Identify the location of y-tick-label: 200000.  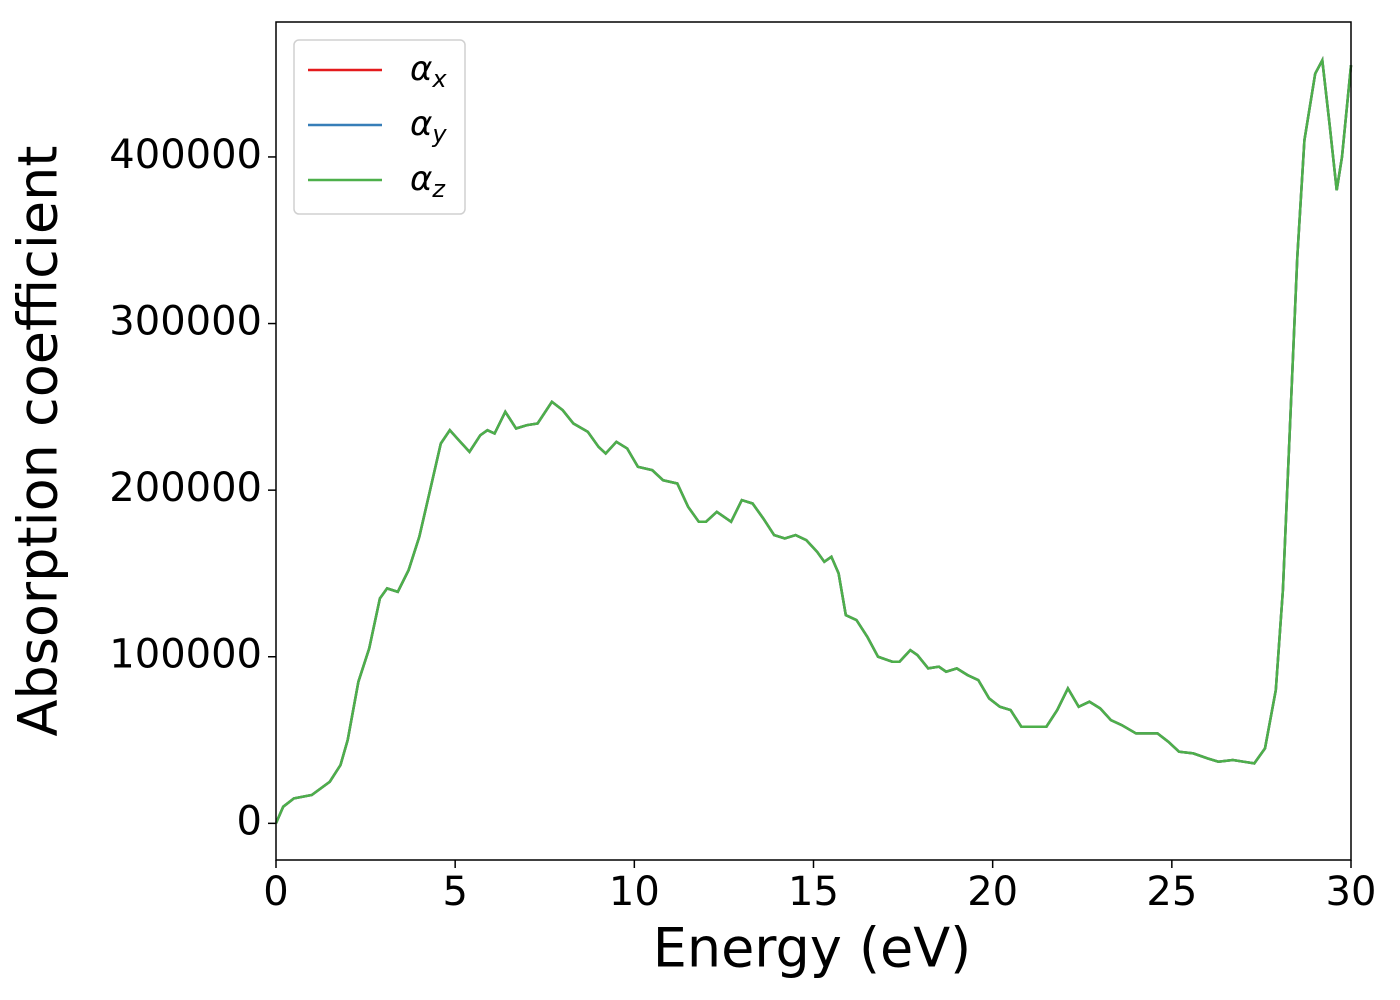
(185, 488).